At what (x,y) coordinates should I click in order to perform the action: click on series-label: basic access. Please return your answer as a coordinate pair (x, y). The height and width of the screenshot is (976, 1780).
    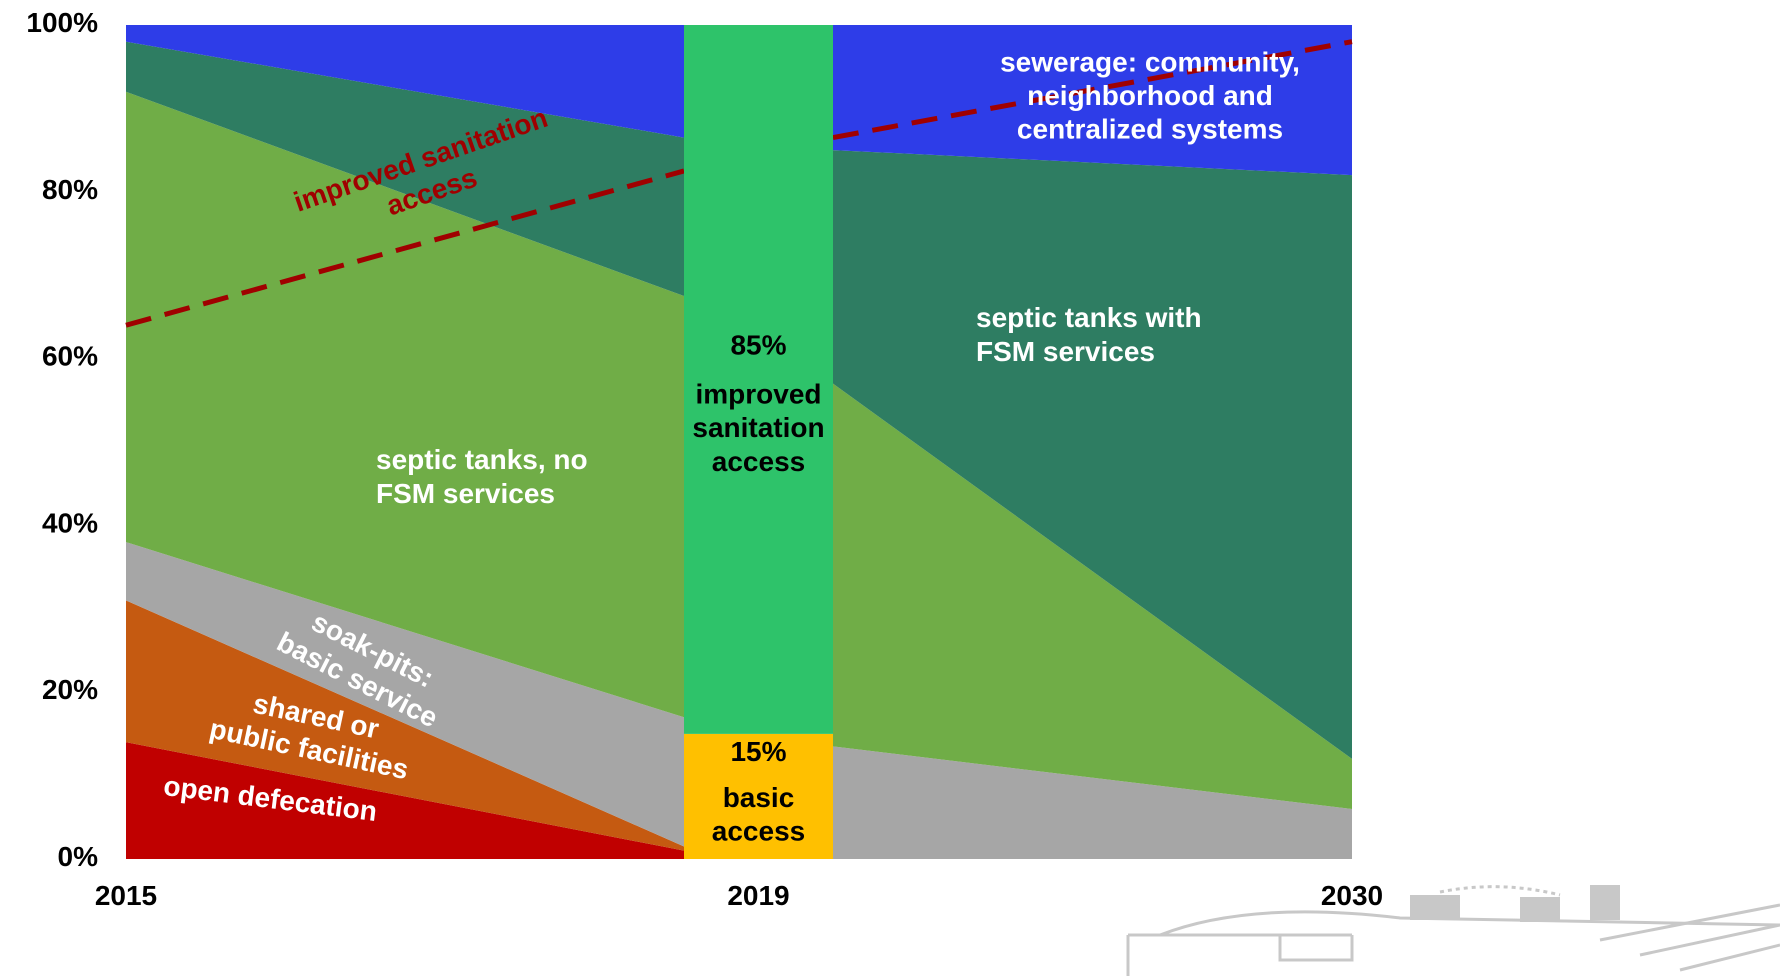
    Looking at the image, I should click on (758, 814).